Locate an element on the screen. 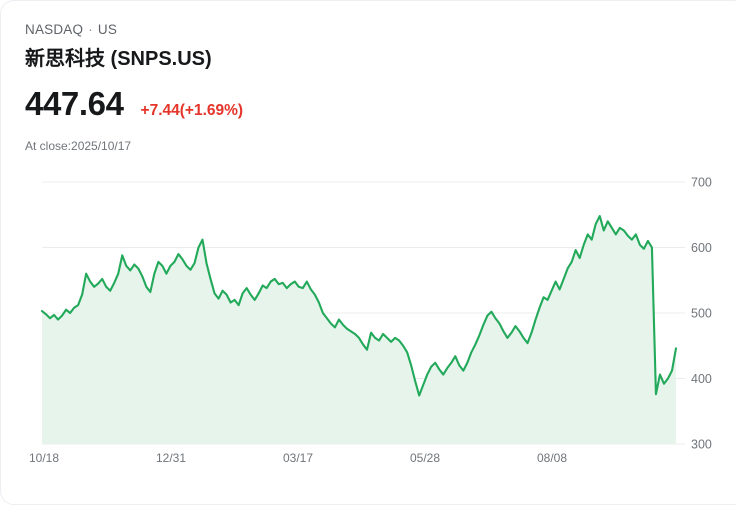  y-axis-tick-label: 500 is located at coordinates (701, 314).